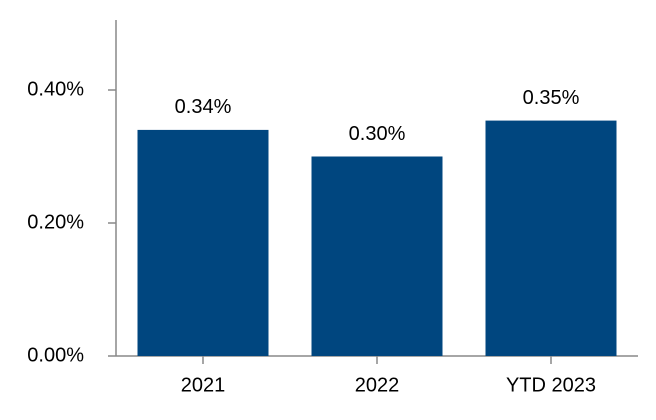 This screenshot has height=420, width=656. What do you see at coordinates (55, 222) in the screenshot?
I see `y-tick-label: 0.20%` at bounding box center [55, 222].